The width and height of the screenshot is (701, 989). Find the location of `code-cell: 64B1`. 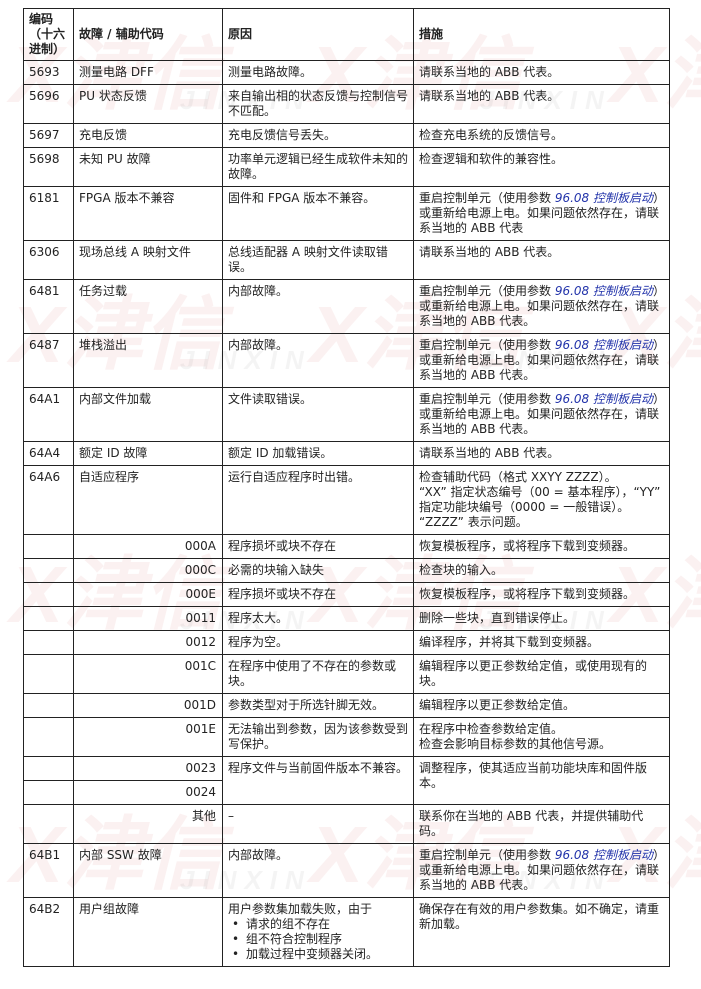

code-cell: 64B1 is located at coordinates (48, 870).